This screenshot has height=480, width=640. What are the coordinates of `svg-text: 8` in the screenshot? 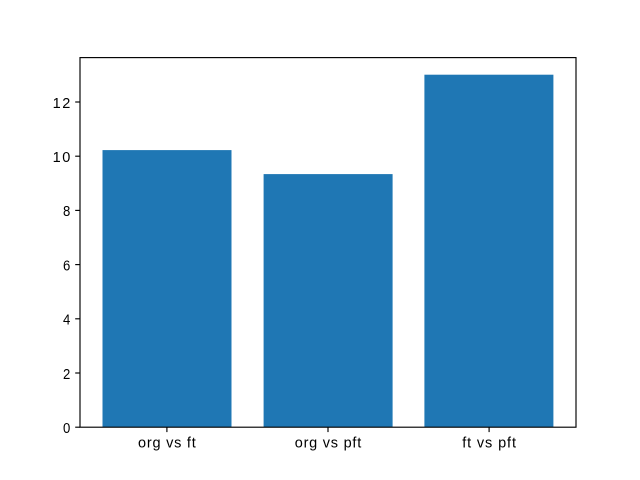 It's located at (66, 212).